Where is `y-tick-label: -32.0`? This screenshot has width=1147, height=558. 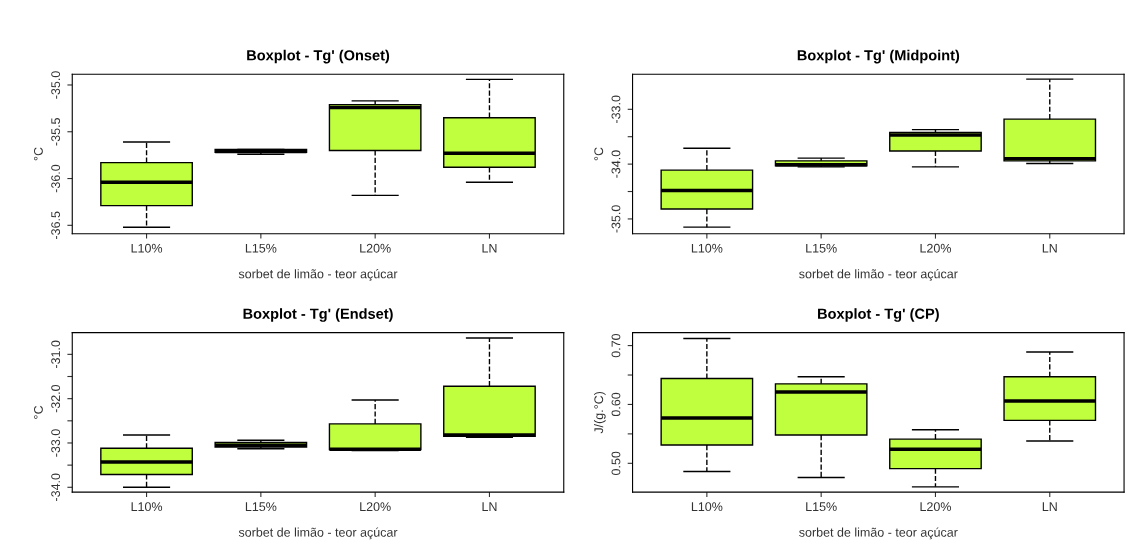
y-tick-label: -32.0 is located at coordinates (56, 398).